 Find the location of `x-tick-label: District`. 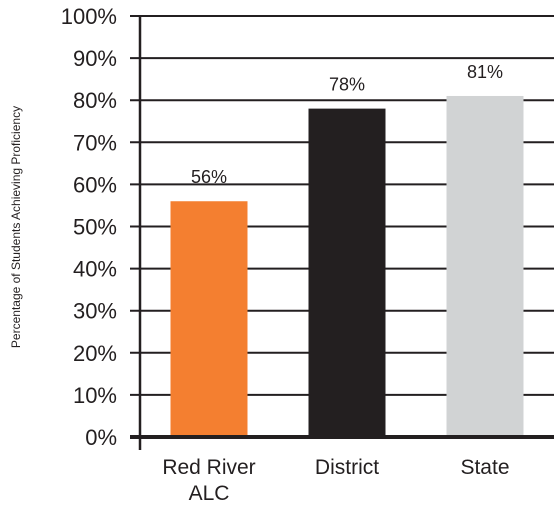

x-tick-label: District is located at coordinates (347, 467).